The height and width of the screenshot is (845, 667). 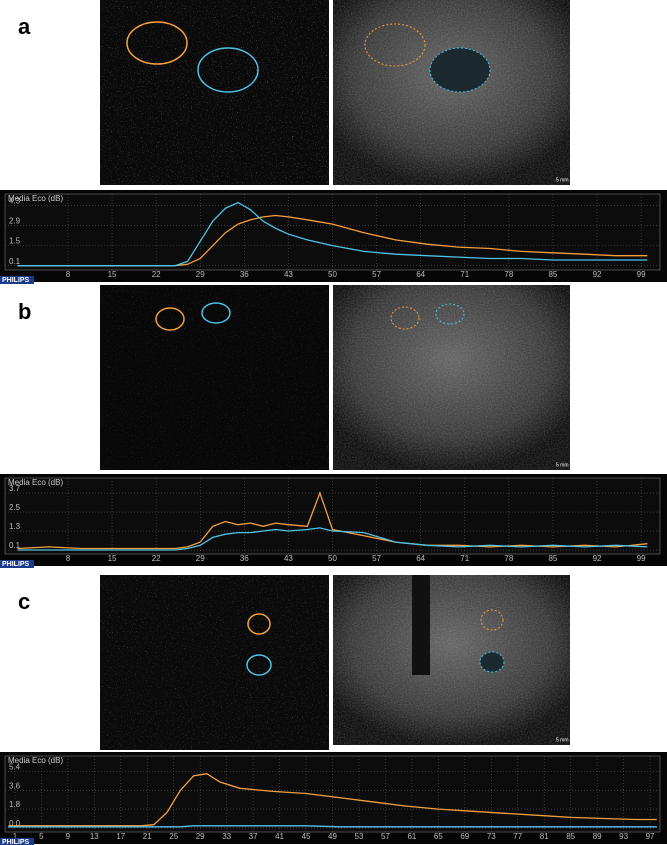 What do you see at coordinates (623, 836) in the screenshot?
I see `x-tick-label: 93` at bounding box center [623, 836].